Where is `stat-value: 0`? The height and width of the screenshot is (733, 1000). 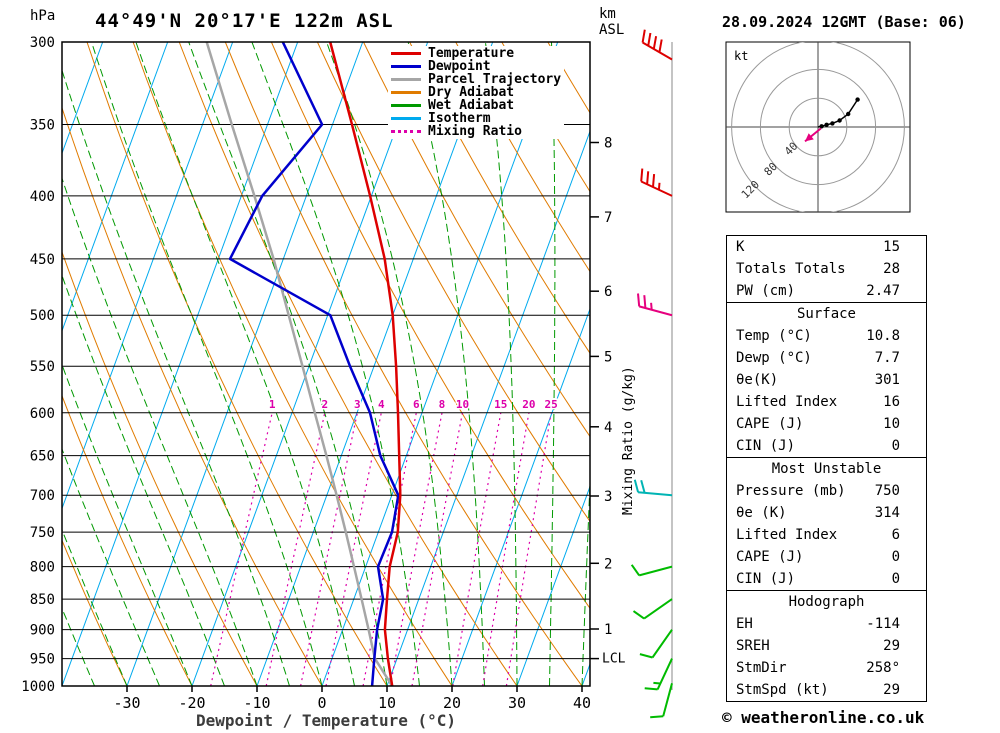 stat-value: 0 is located at coordinates (895, 557).